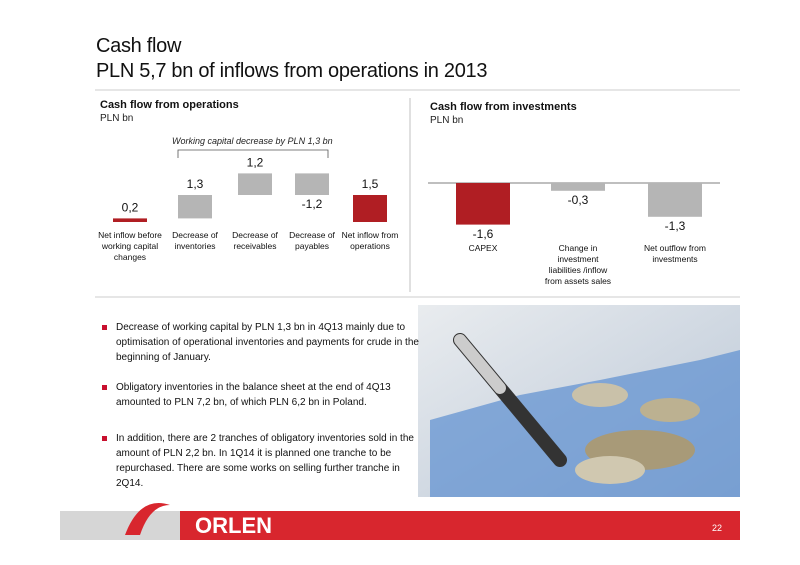 This screenshot has height=565, width=800. Describe the element at coordinates (370, 240) in the screenshot. I see `category-label: Net inflow from operations` at that location.